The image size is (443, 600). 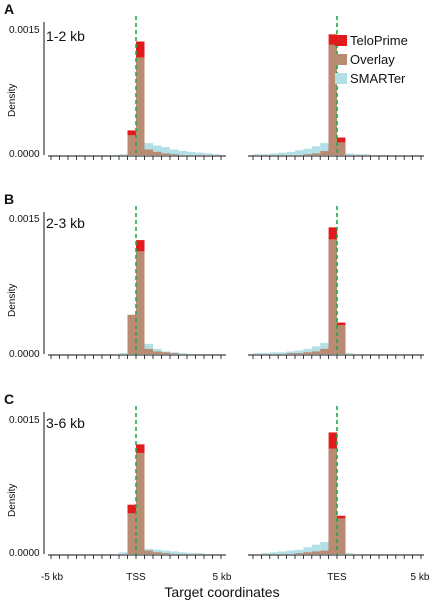 What do you see at coordinates (24, 30) in the screenshot?
I see `panel-a-ytick-top: 0.0015` at bounding box center [24, 30].